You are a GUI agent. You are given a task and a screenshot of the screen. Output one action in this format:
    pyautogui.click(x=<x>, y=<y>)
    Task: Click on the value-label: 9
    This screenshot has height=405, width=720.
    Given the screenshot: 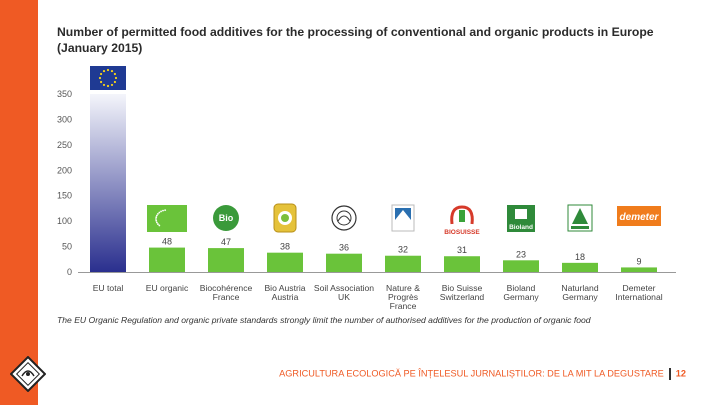 What is the action you would take?
    pyautogui.click(x=638, y=261)
    